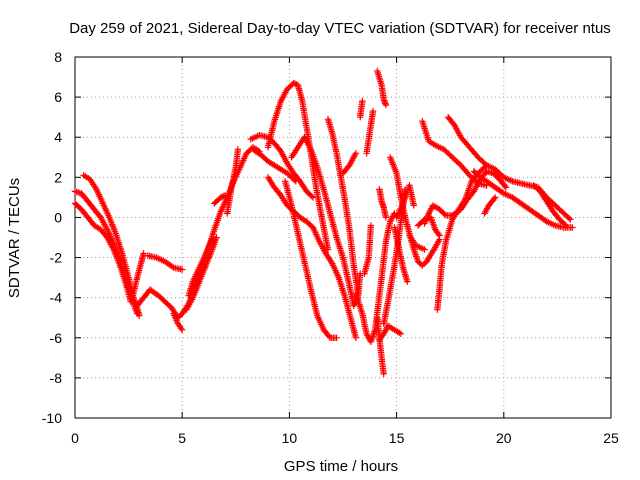 The height and width of the screenshot is (480, 640). Describe the element at coordinates (56, 338) in the screenshot. I see `y-tick-label: -6` at that location.